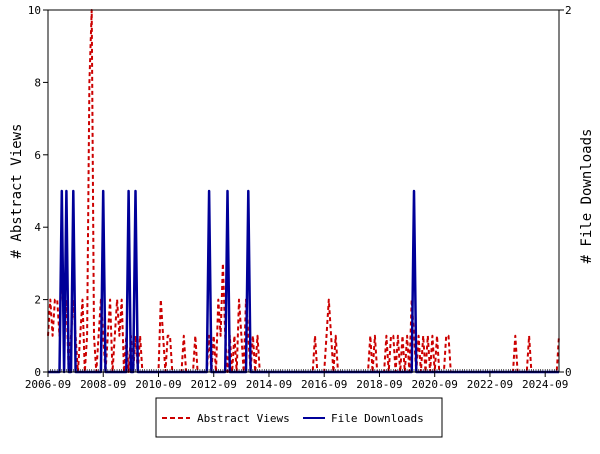  I want to click on x-tick-label: 2022-09, so click(490, 384).